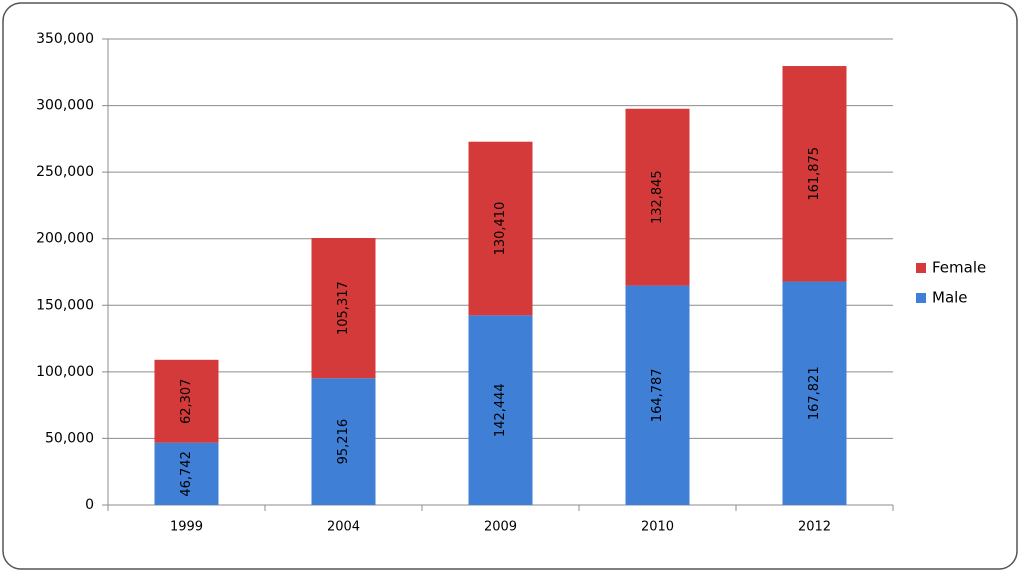 This screenshot has width=1024, height=576. What do you see at coordinates (69, 438) in the screenshot?
I see `y-tick-label: 50,000` at bounding box center [69, 438].